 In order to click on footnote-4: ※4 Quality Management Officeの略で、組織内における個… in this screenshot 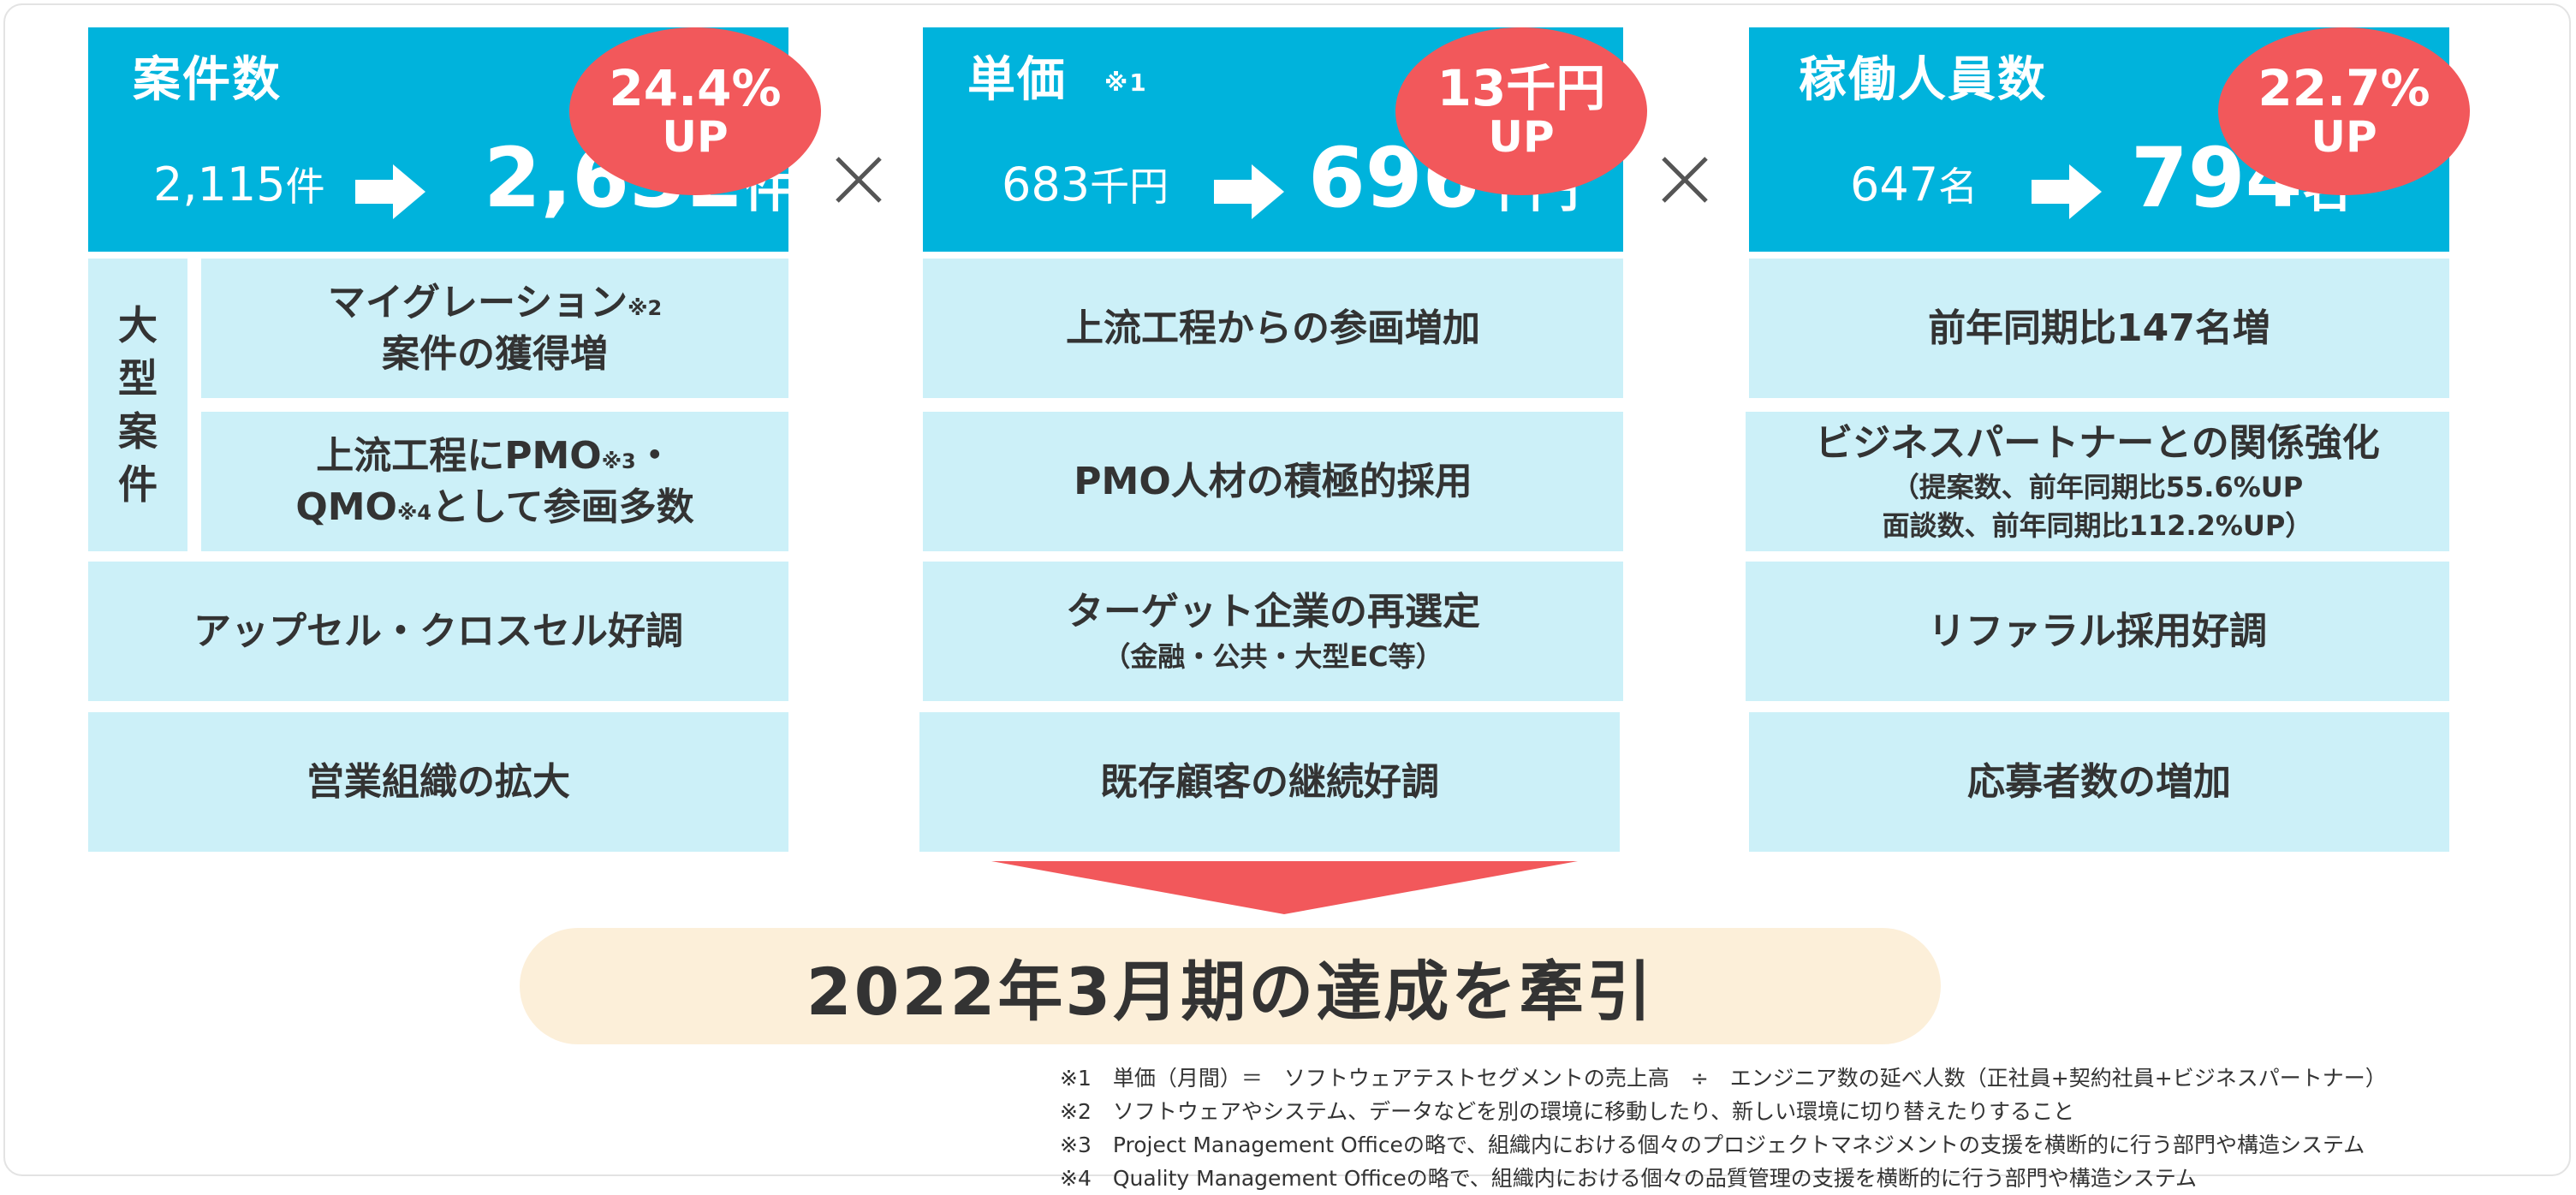, I will do `click(1629, 1178)`.